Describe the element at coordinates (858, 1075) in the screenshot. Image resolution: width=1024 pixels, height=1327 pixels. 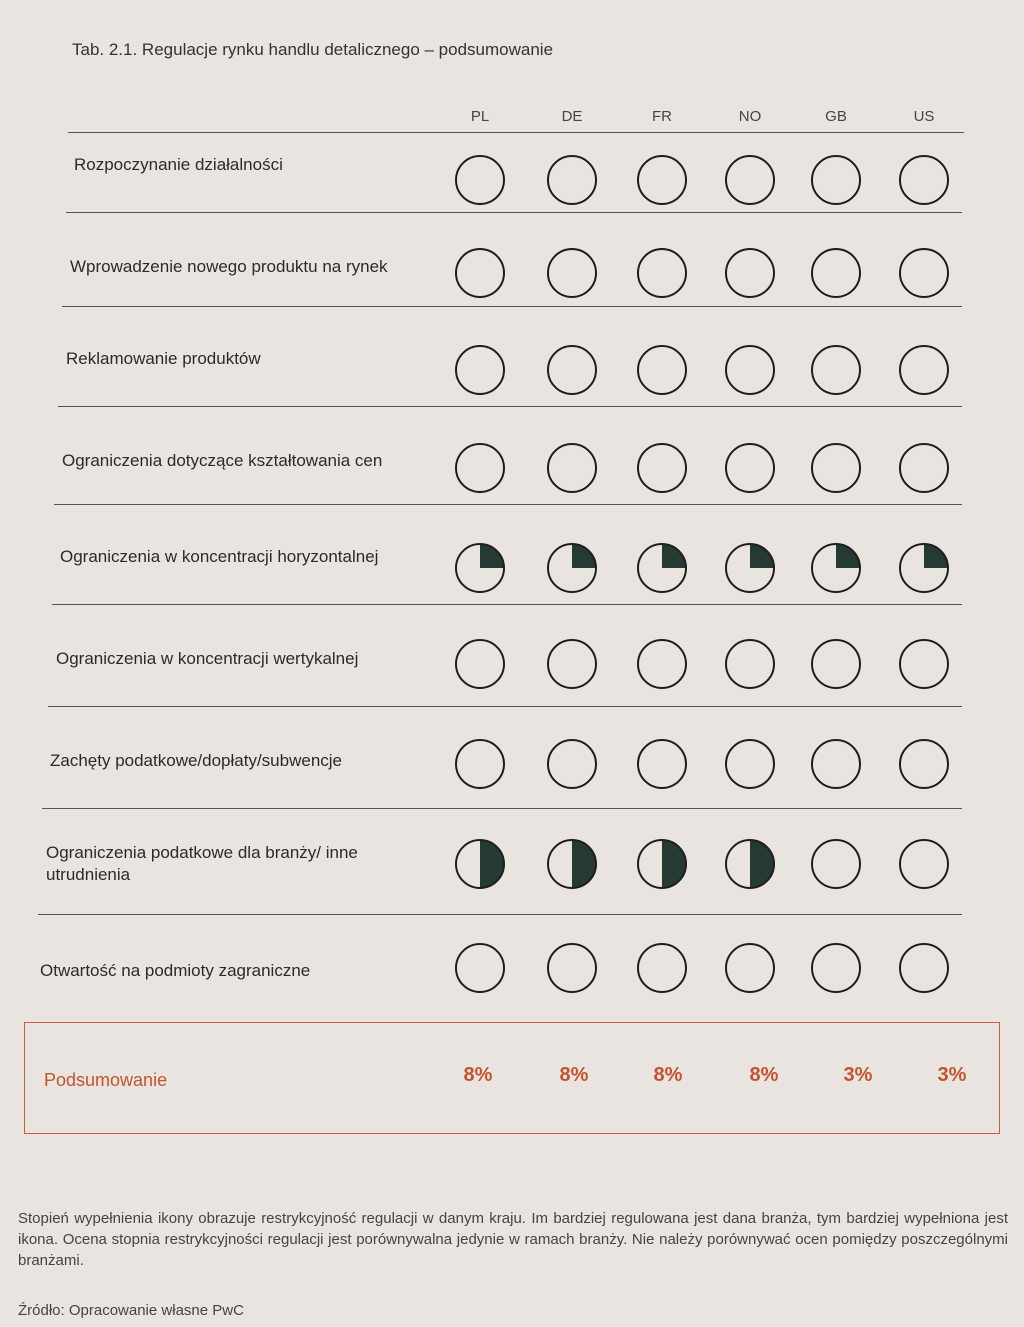
I see `summary-value-gb: 3%` at that location.